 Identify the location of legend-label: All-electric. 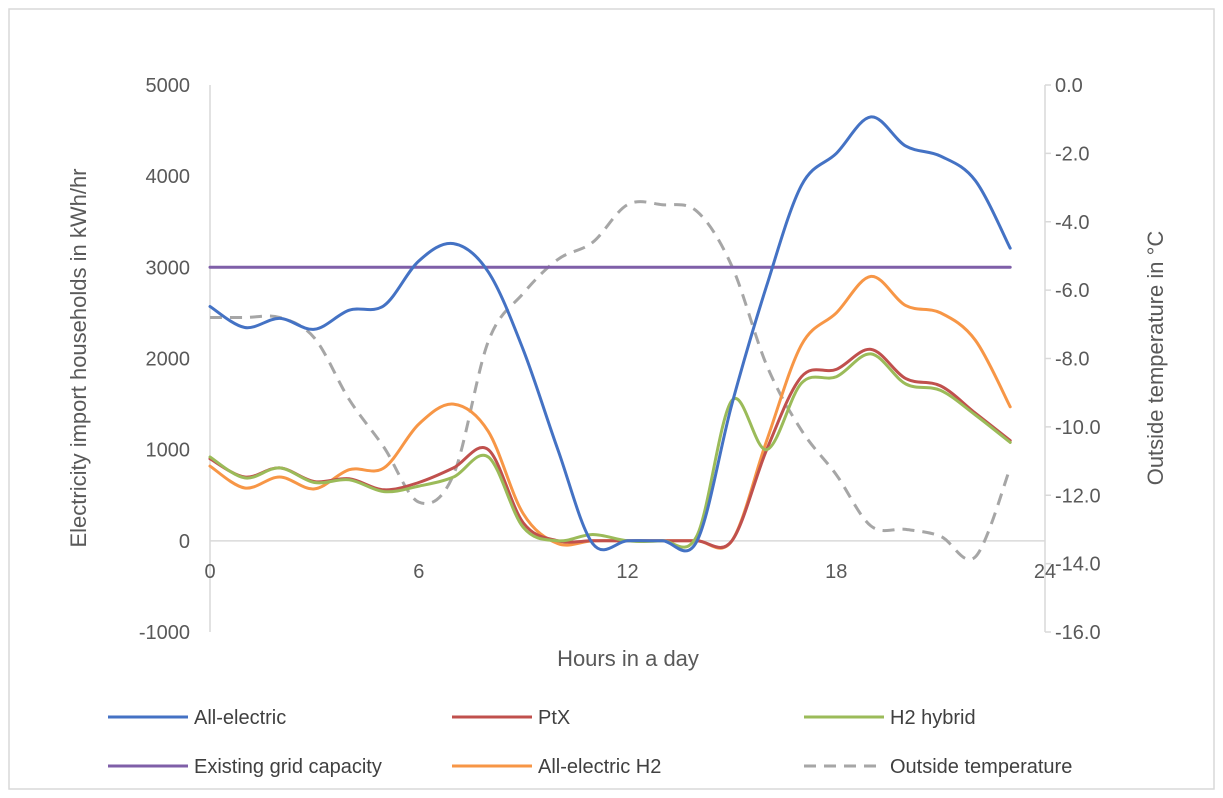
(240, 718).